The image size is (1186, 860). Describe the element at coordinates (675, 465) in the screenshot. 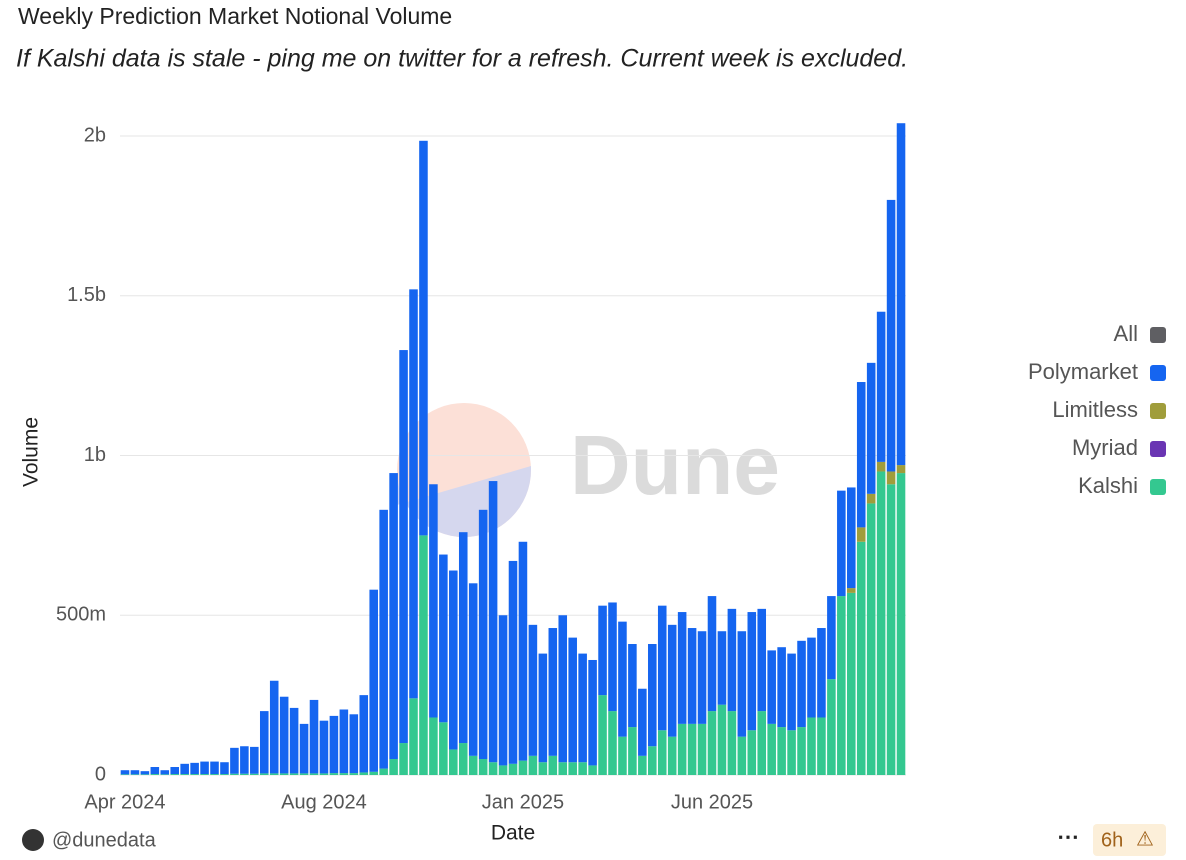

I see `watermark-text: Dune` at that location.